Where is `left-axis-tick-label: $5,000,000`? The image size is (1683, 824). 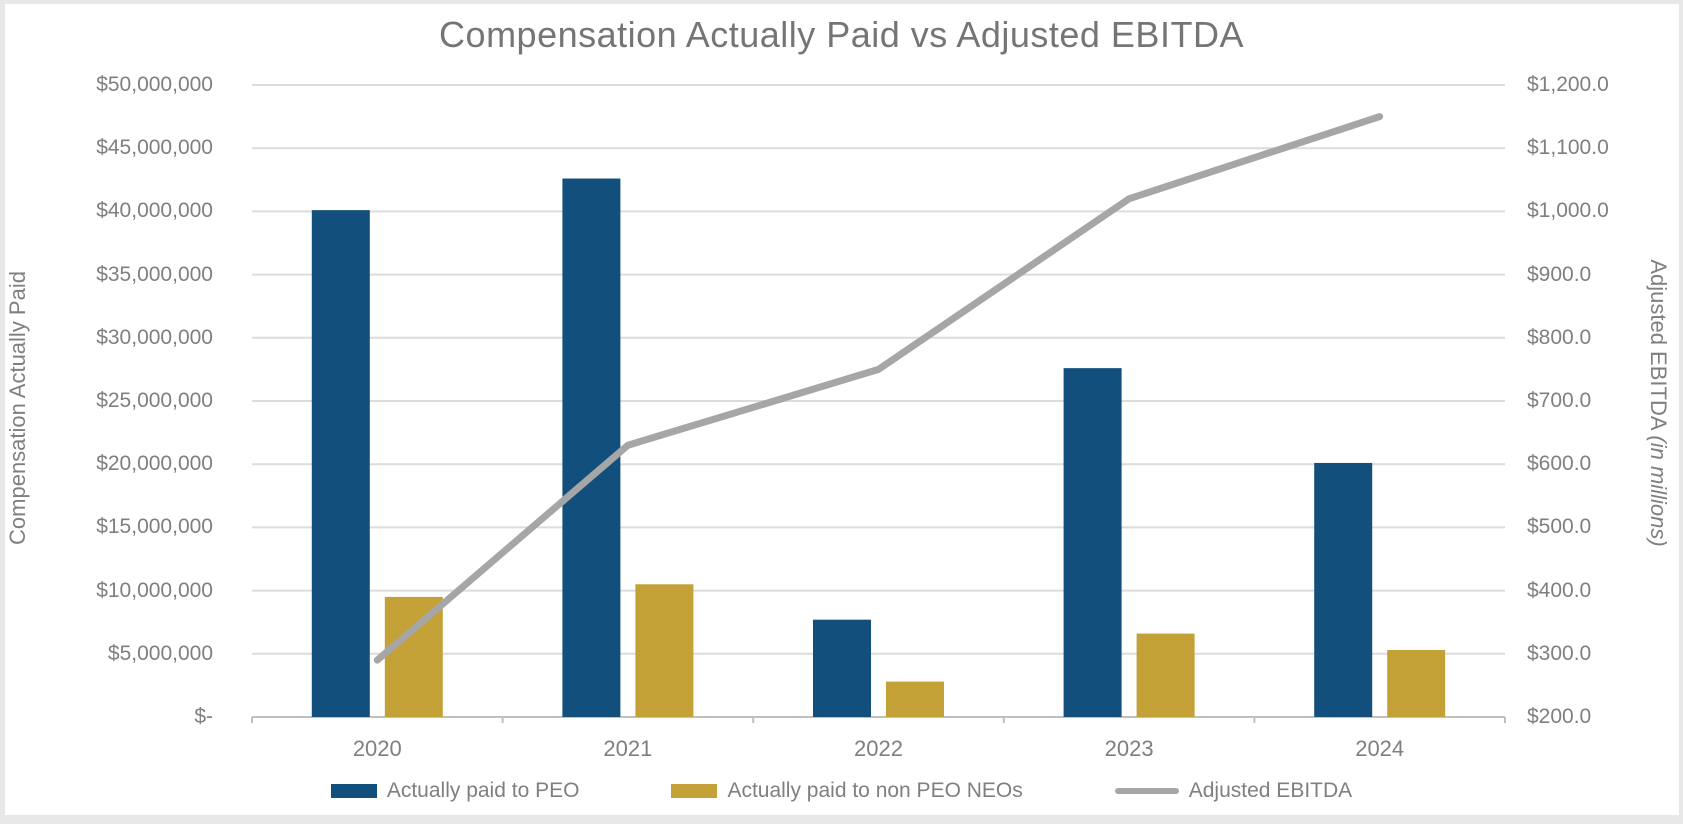 left-axis-tick-label: $5,000,000 is located at coordinates (160, 653).